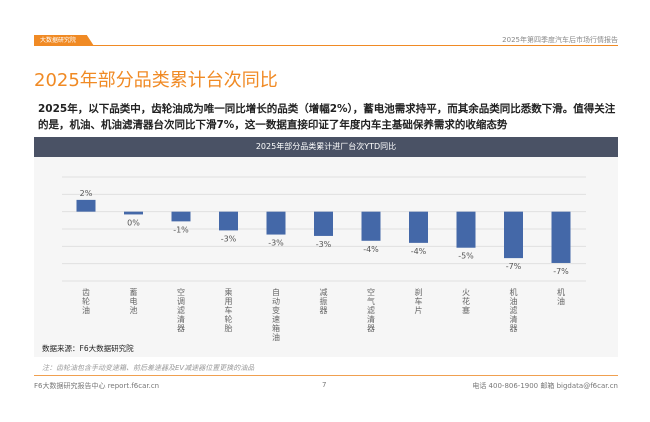 Image resolution: width=650 pixels, height=422 pixels. Describe the element at coordinates (97, 386) in the screenshot. I see `footer-left: F6大数据研究报告中心 report.f6car.cn` at that location.